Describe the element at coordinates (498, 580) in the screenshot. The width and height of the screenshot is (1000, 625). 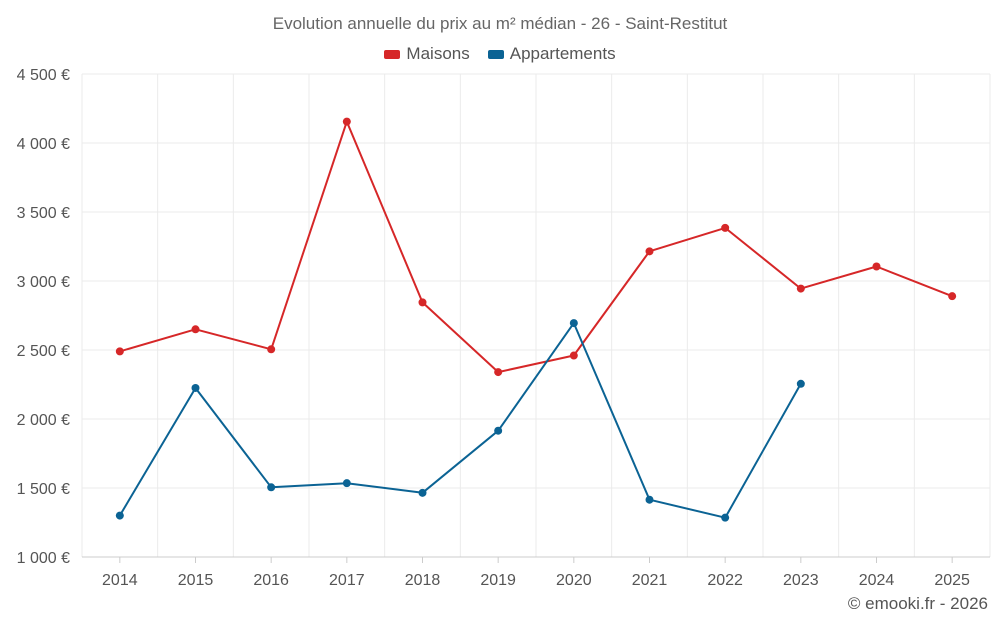
I see `x-tick-label: 2019` at that location.